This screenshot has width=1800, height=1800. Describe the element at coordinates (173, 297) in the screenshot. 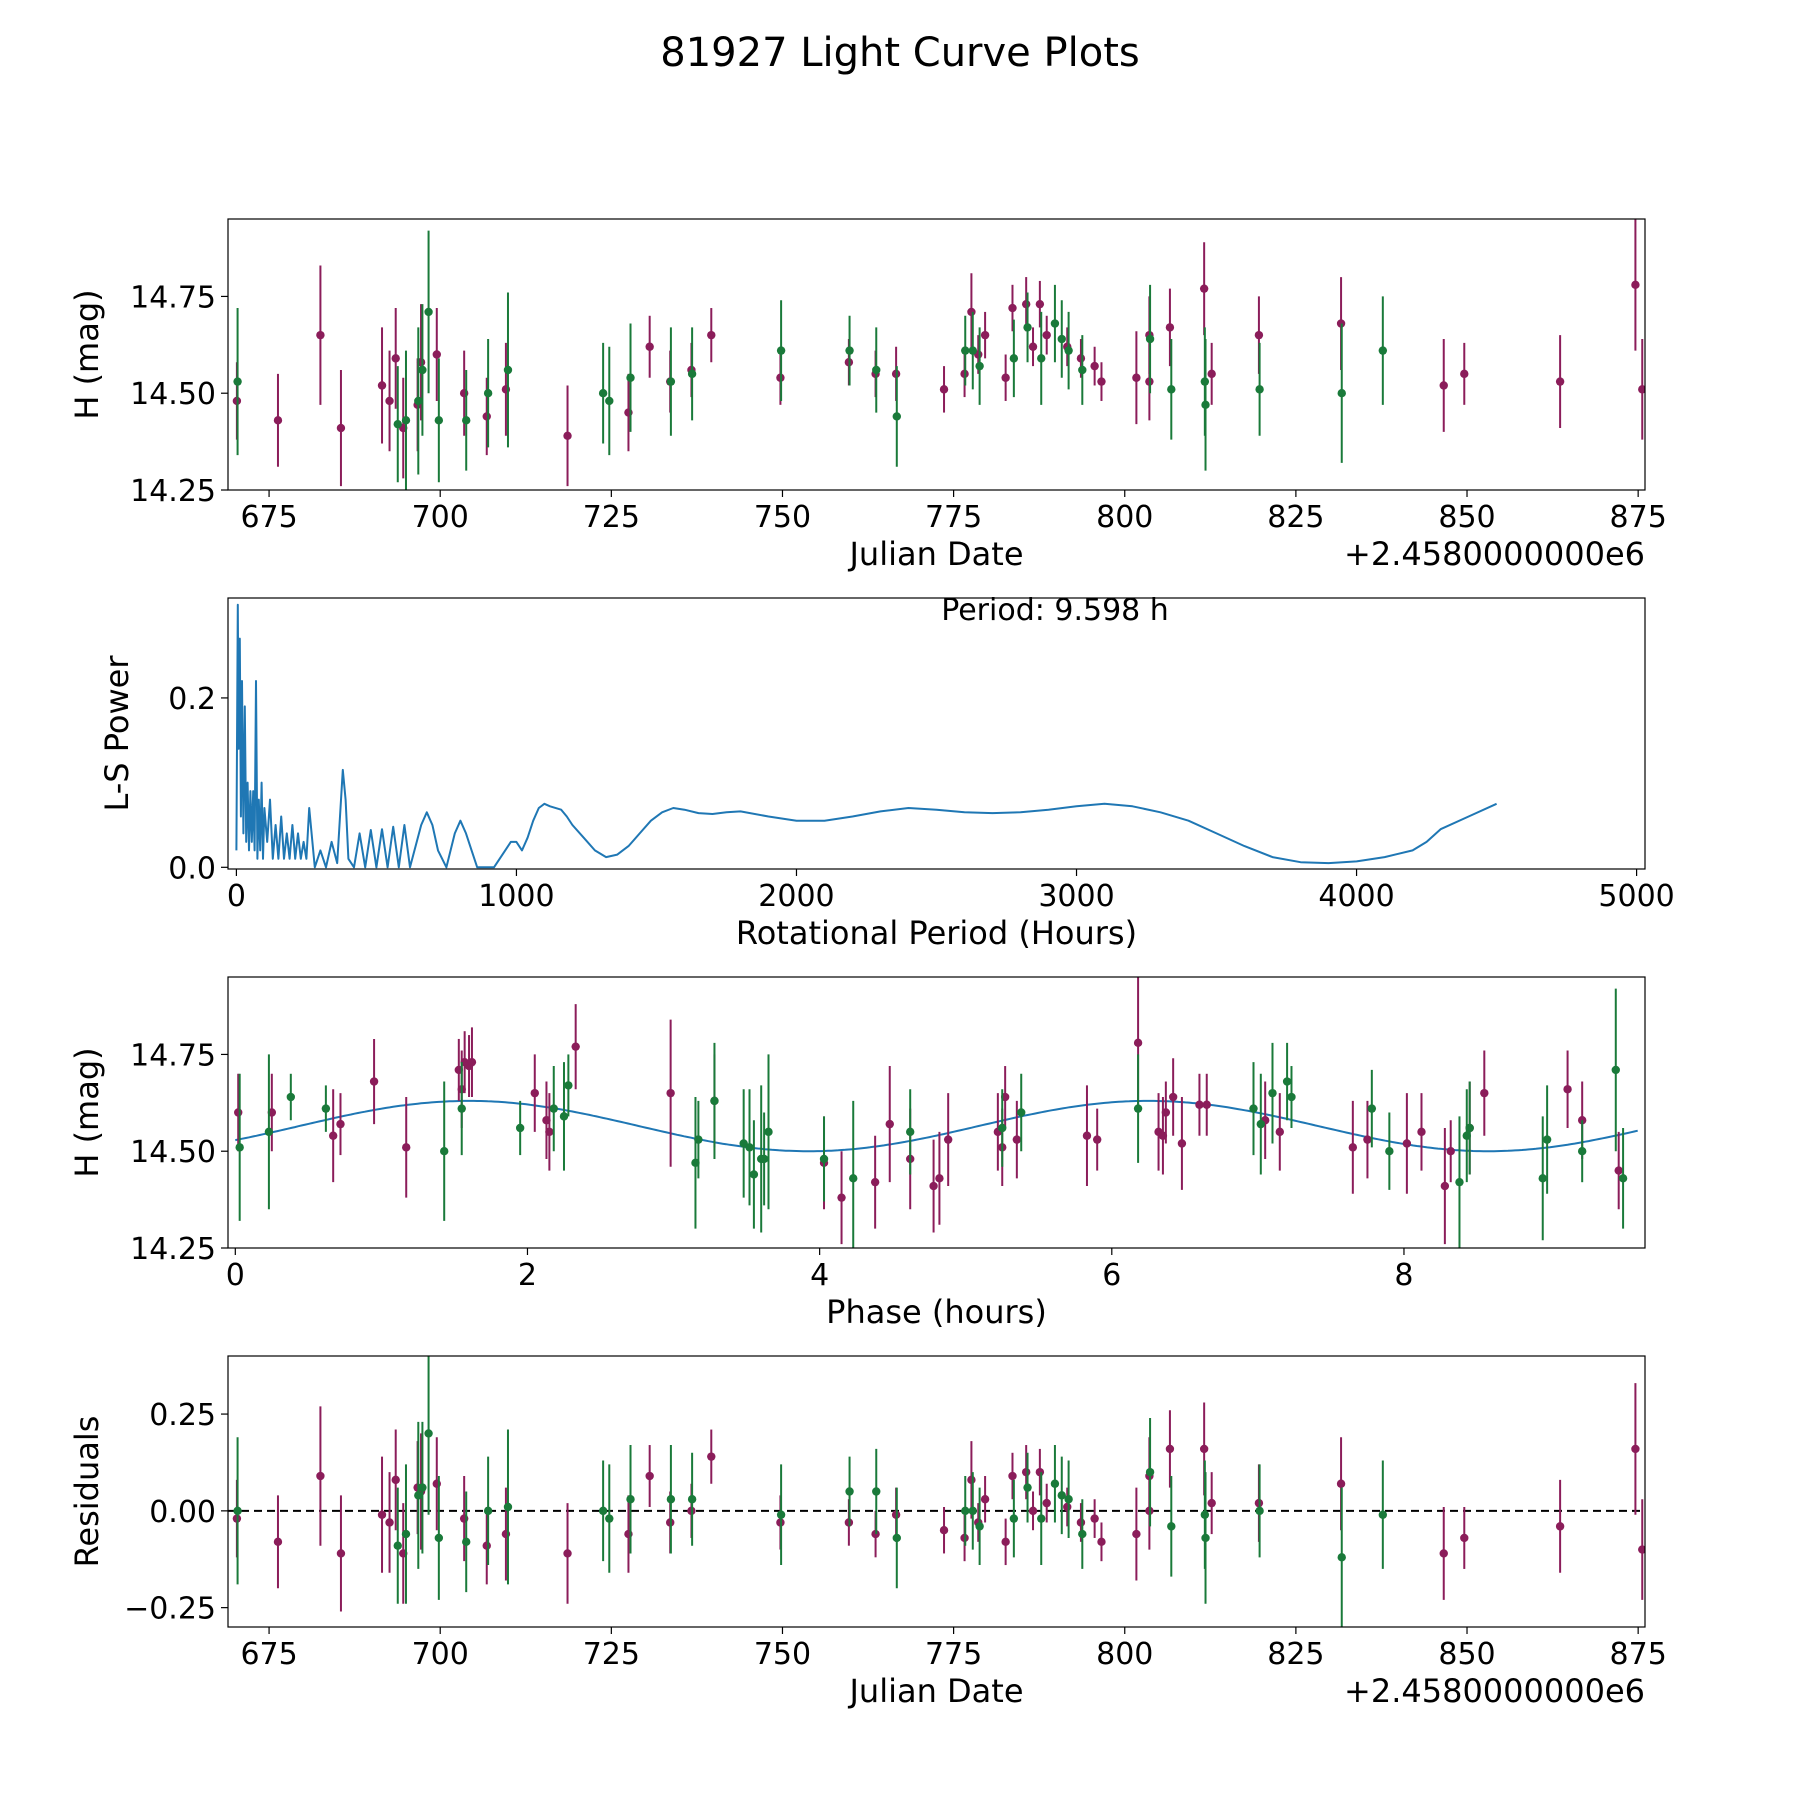

I see `y-tick-label: 14.75` at that location.